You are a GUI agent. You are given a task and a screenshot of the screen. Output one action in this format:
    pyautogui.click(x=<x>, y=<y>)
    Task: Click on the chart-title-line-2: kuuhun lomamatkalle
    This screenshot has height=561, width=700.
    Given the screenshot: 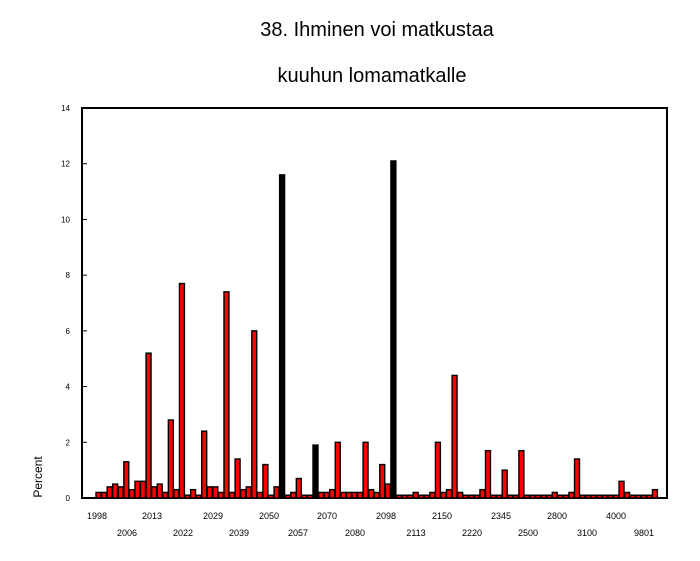 What is the action you would take?
    pyautogui.click(x=372, y=76)
    